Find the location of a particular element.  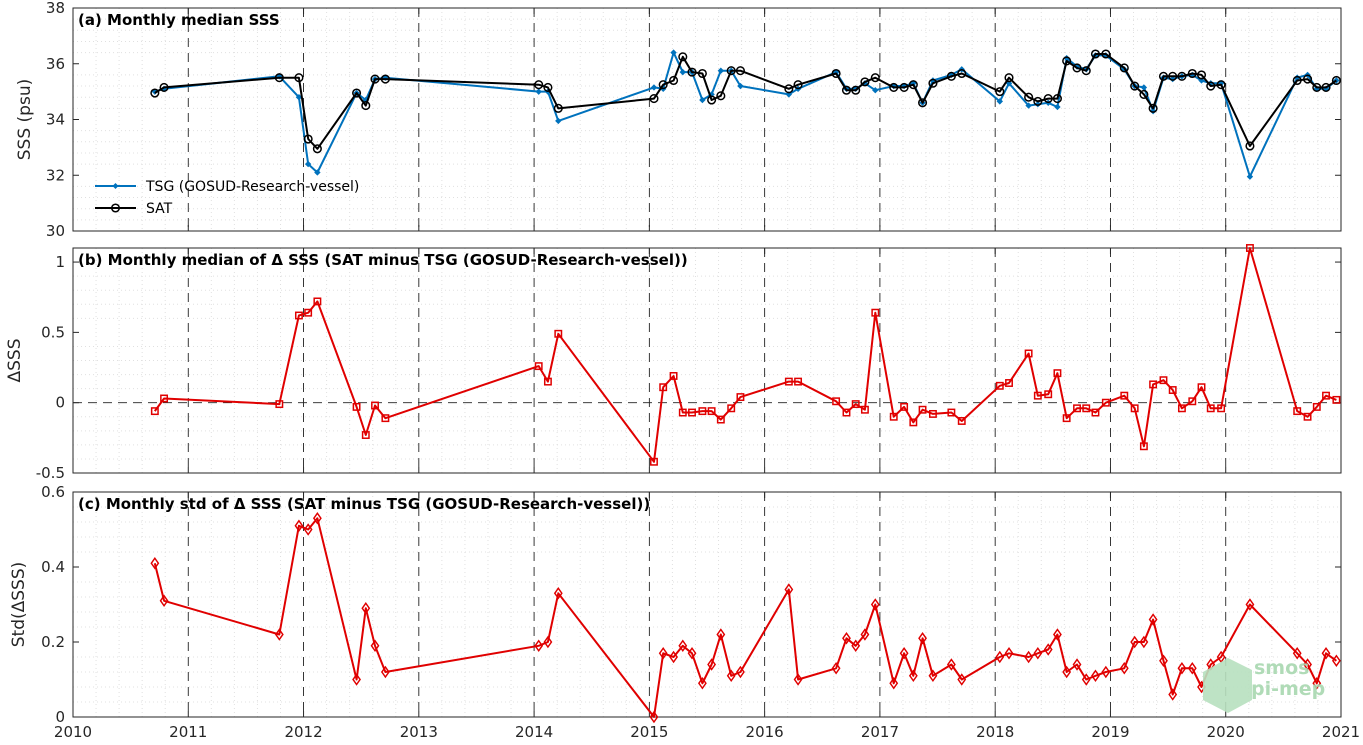

legend-tsg-marker is located at coordinates (115, 186).